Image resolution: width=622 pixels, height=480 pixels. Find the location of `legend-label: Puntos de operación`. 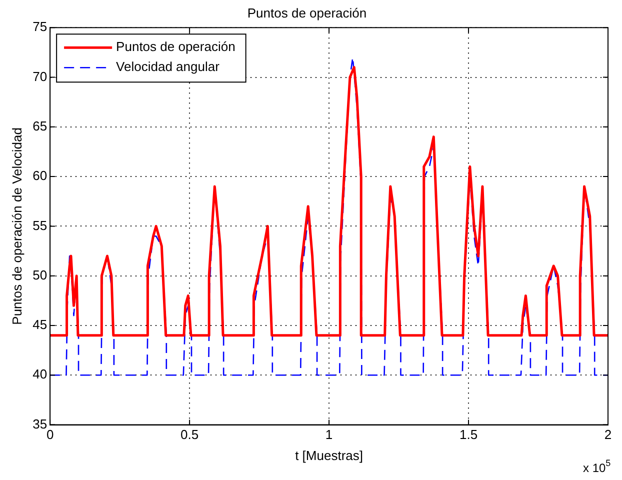

legend-label: Puntos de operación is located at coordinates (176, 46).